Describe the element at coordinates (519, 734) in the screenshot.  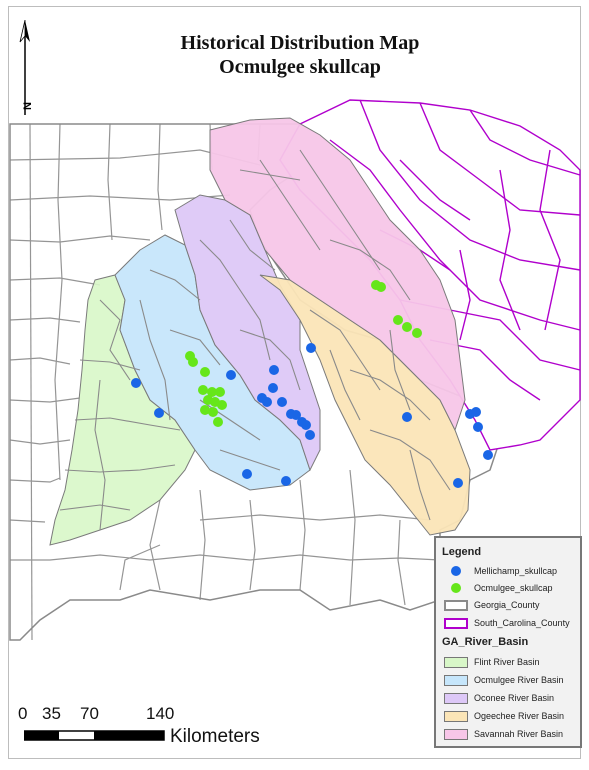
I see `legend-label: Savannah River Basin` at that location.